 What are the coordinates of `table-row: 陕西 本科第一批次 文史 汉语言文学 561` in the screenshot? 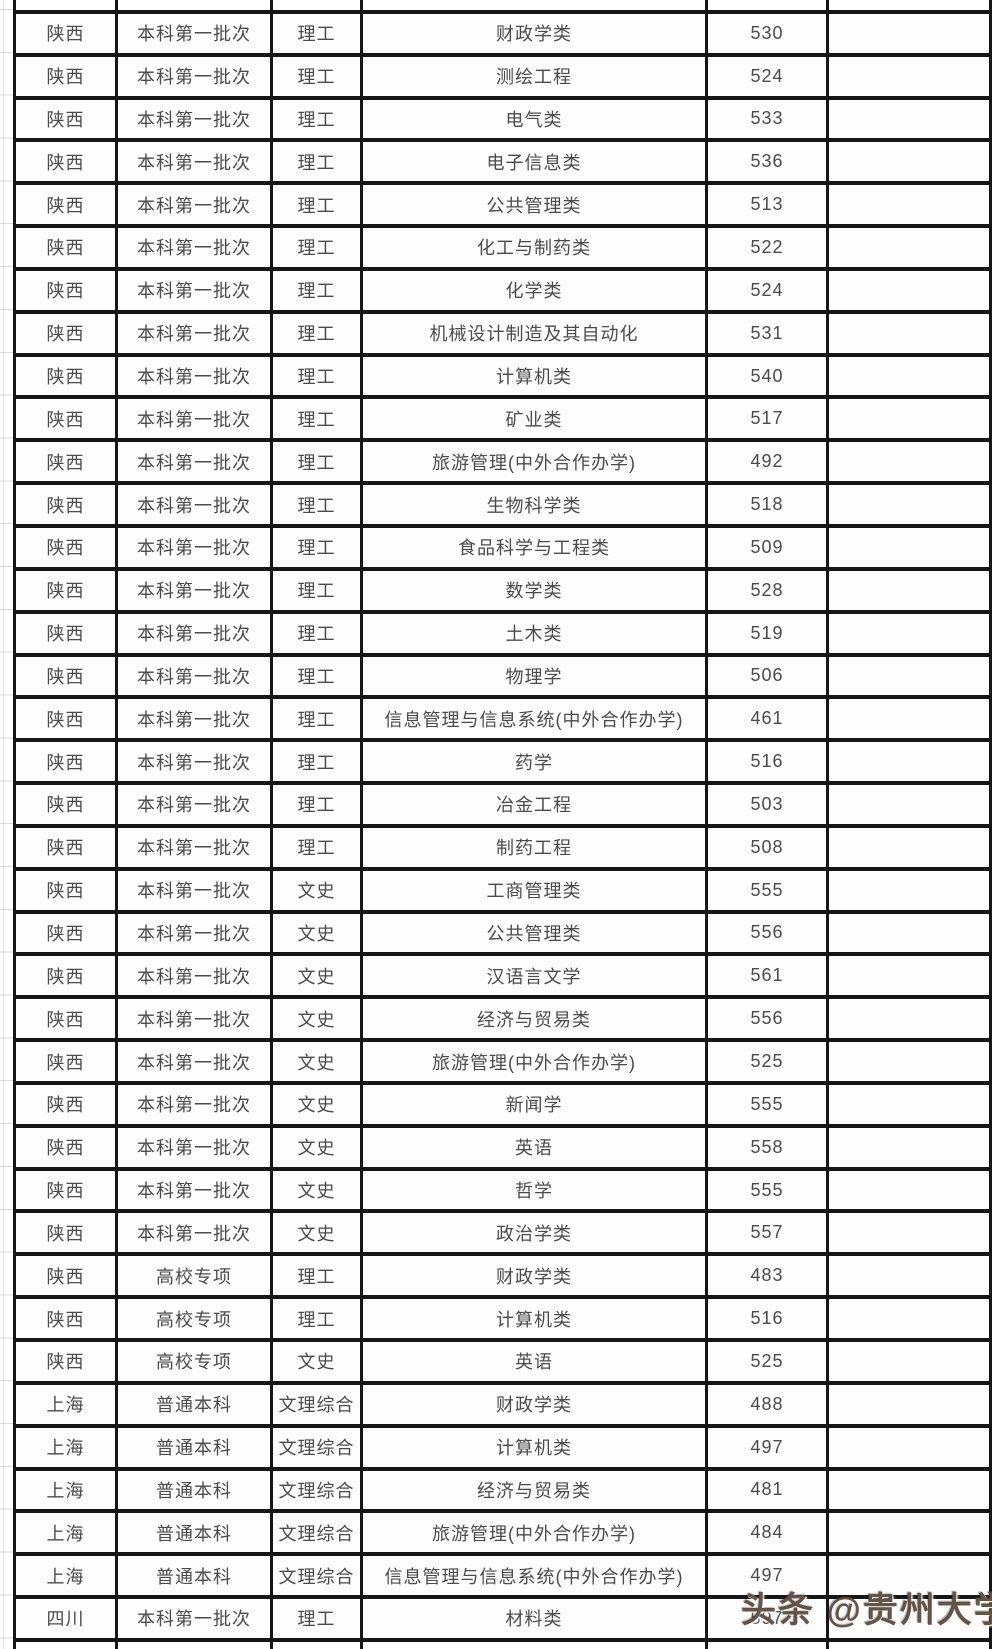 It's located at (502, 976).